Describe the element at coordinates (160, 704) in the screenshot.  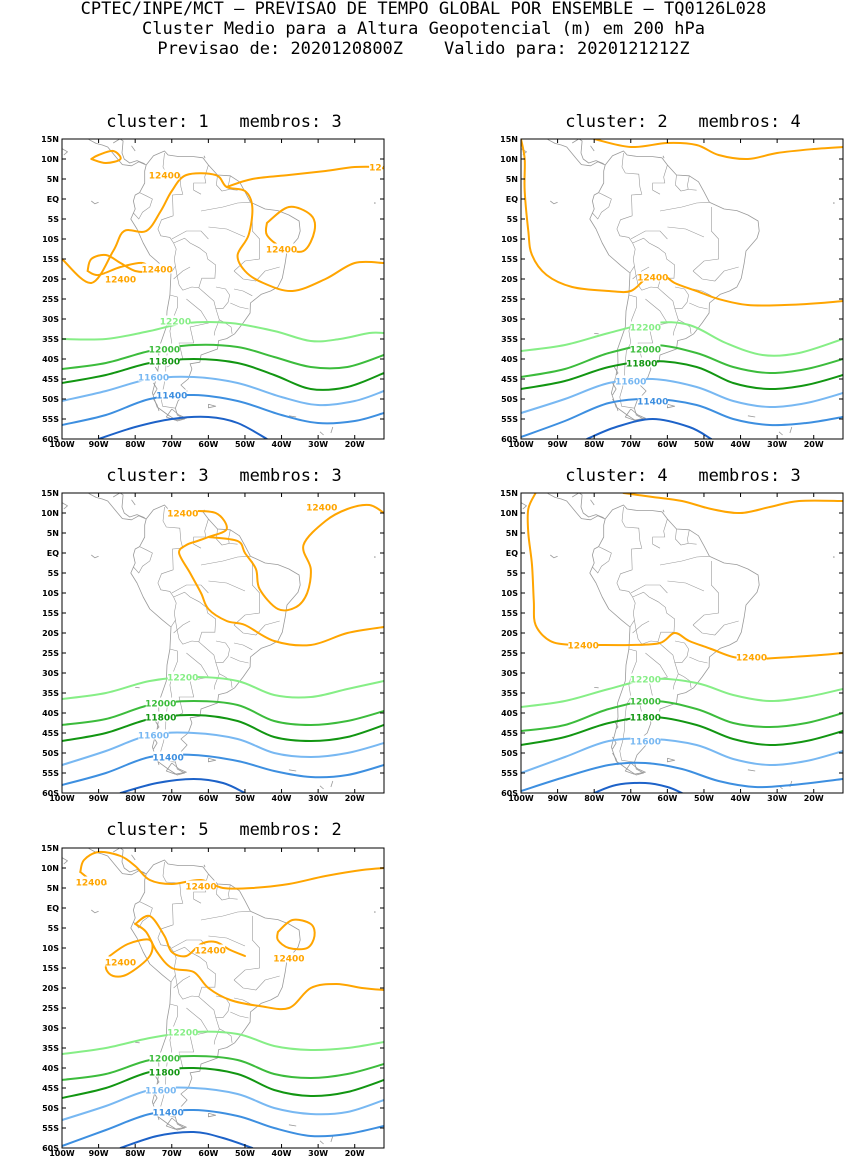
I see `contour-label: 12000` at that location.